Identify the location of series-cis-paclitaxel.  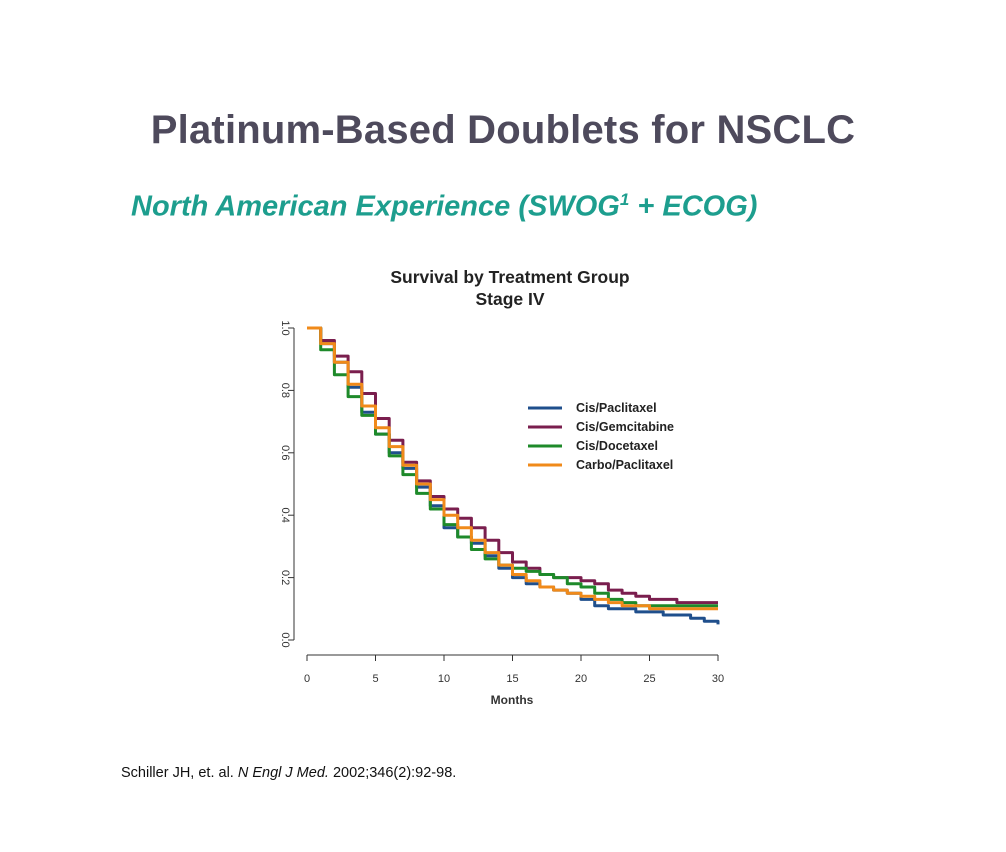
(513, 475).